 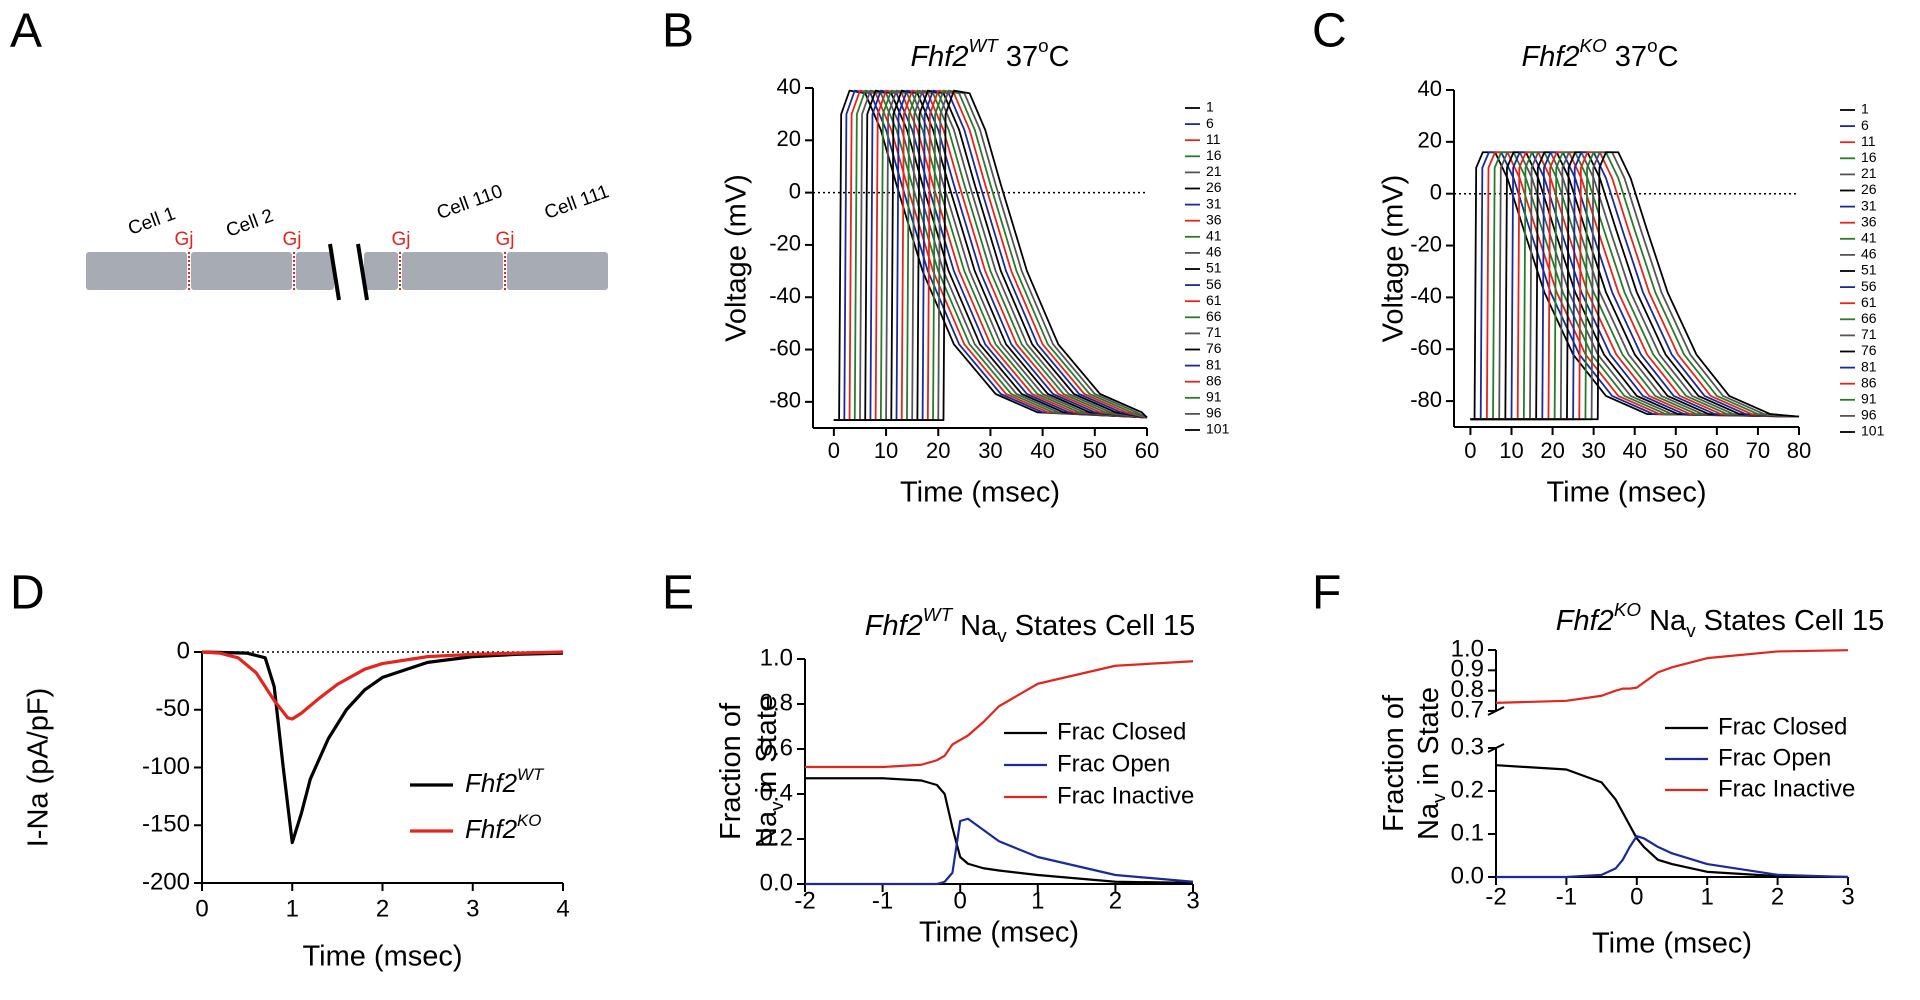 I want to click on legend-label: 71, so click(x=1214, y=332).